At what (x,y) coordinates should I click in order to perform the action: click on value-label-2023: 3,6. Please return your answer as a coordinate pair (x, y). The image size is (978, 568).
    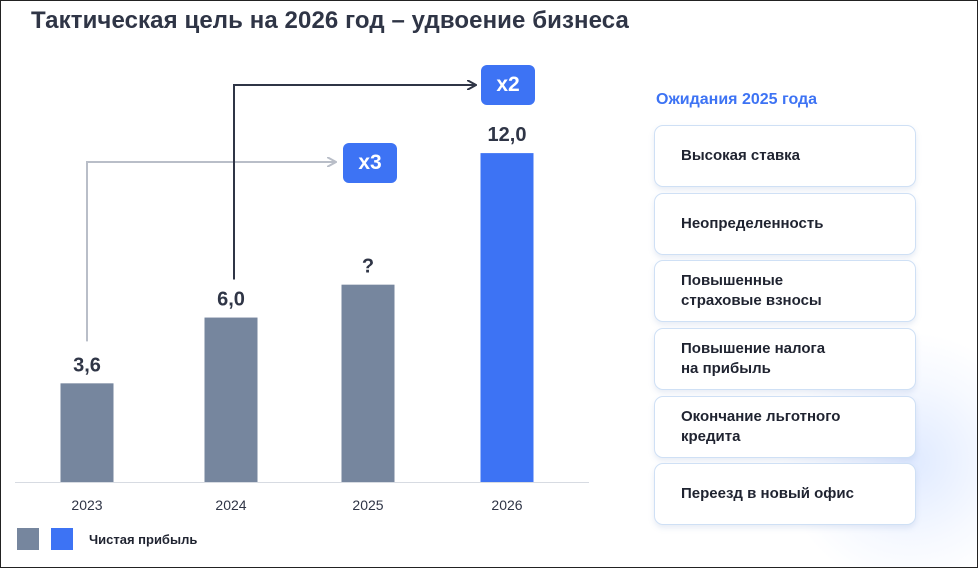
    Looking at the image, I should click on (87, 365).